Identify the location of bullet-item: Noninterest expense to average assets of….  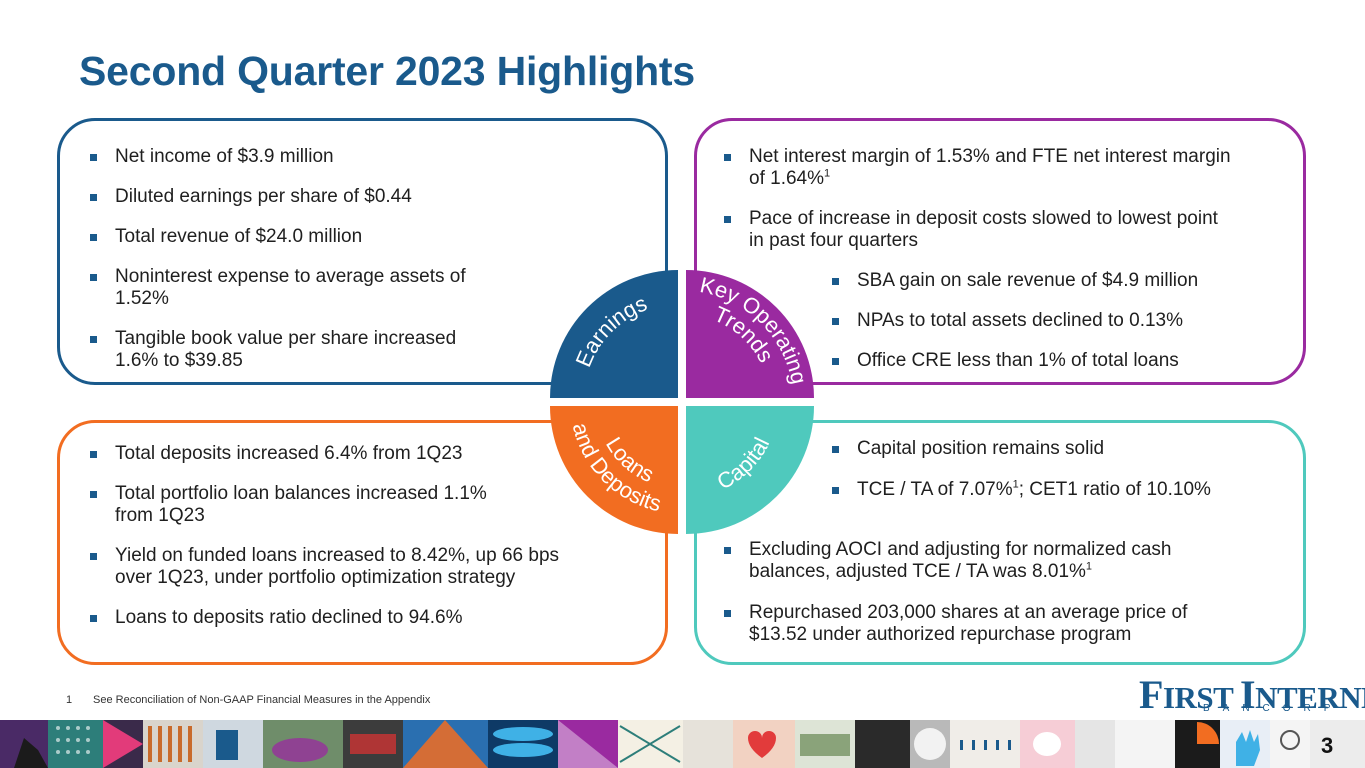
(309, 288).